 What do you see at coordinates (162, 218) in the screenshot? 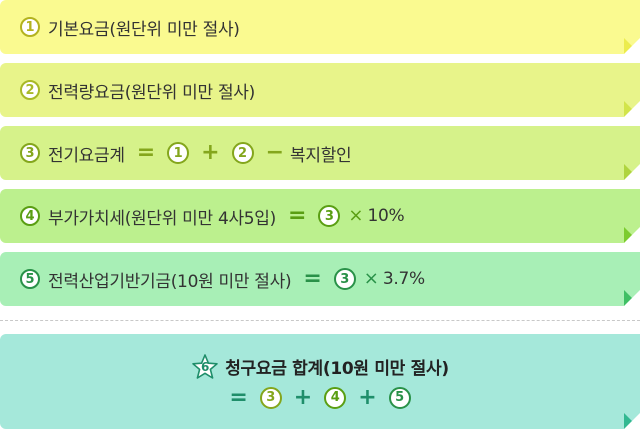
I see `fee-item-label: 부가가치세(원단위 미만 4사5입)` at bounding box center [162, 218].